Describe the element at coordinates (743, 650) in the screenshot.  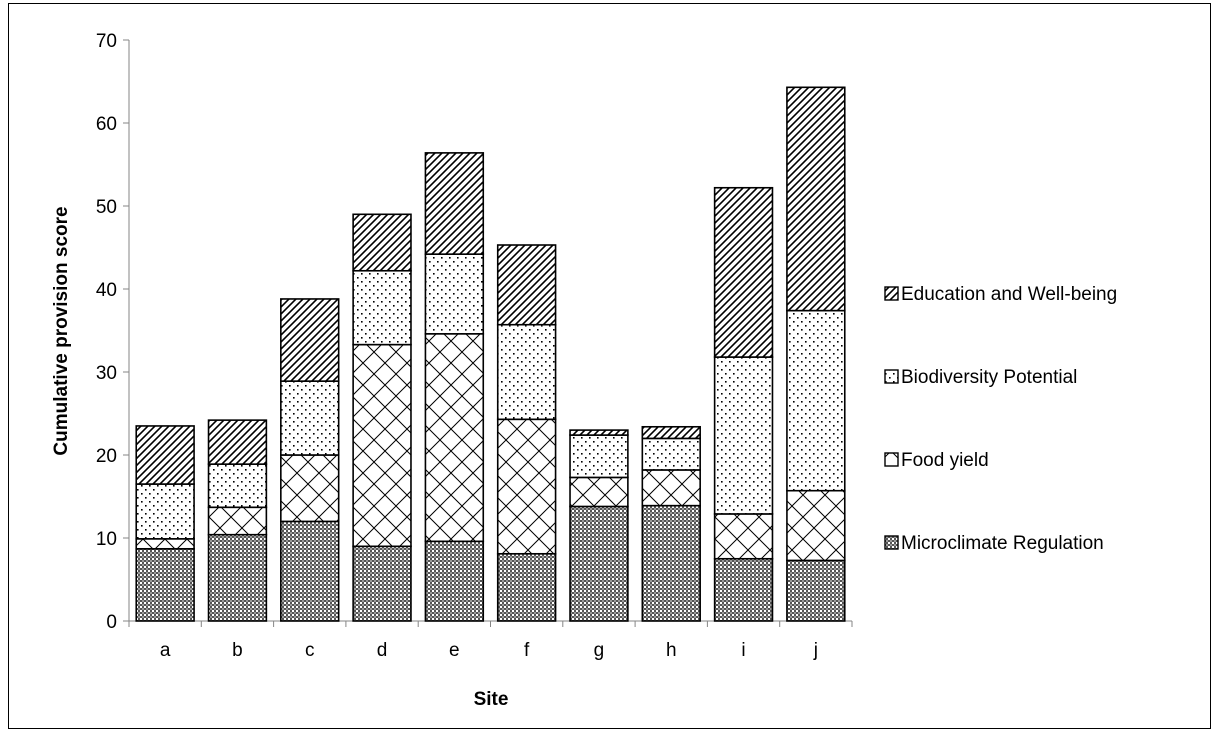
I see `x-tick-label-i: i` at that location.